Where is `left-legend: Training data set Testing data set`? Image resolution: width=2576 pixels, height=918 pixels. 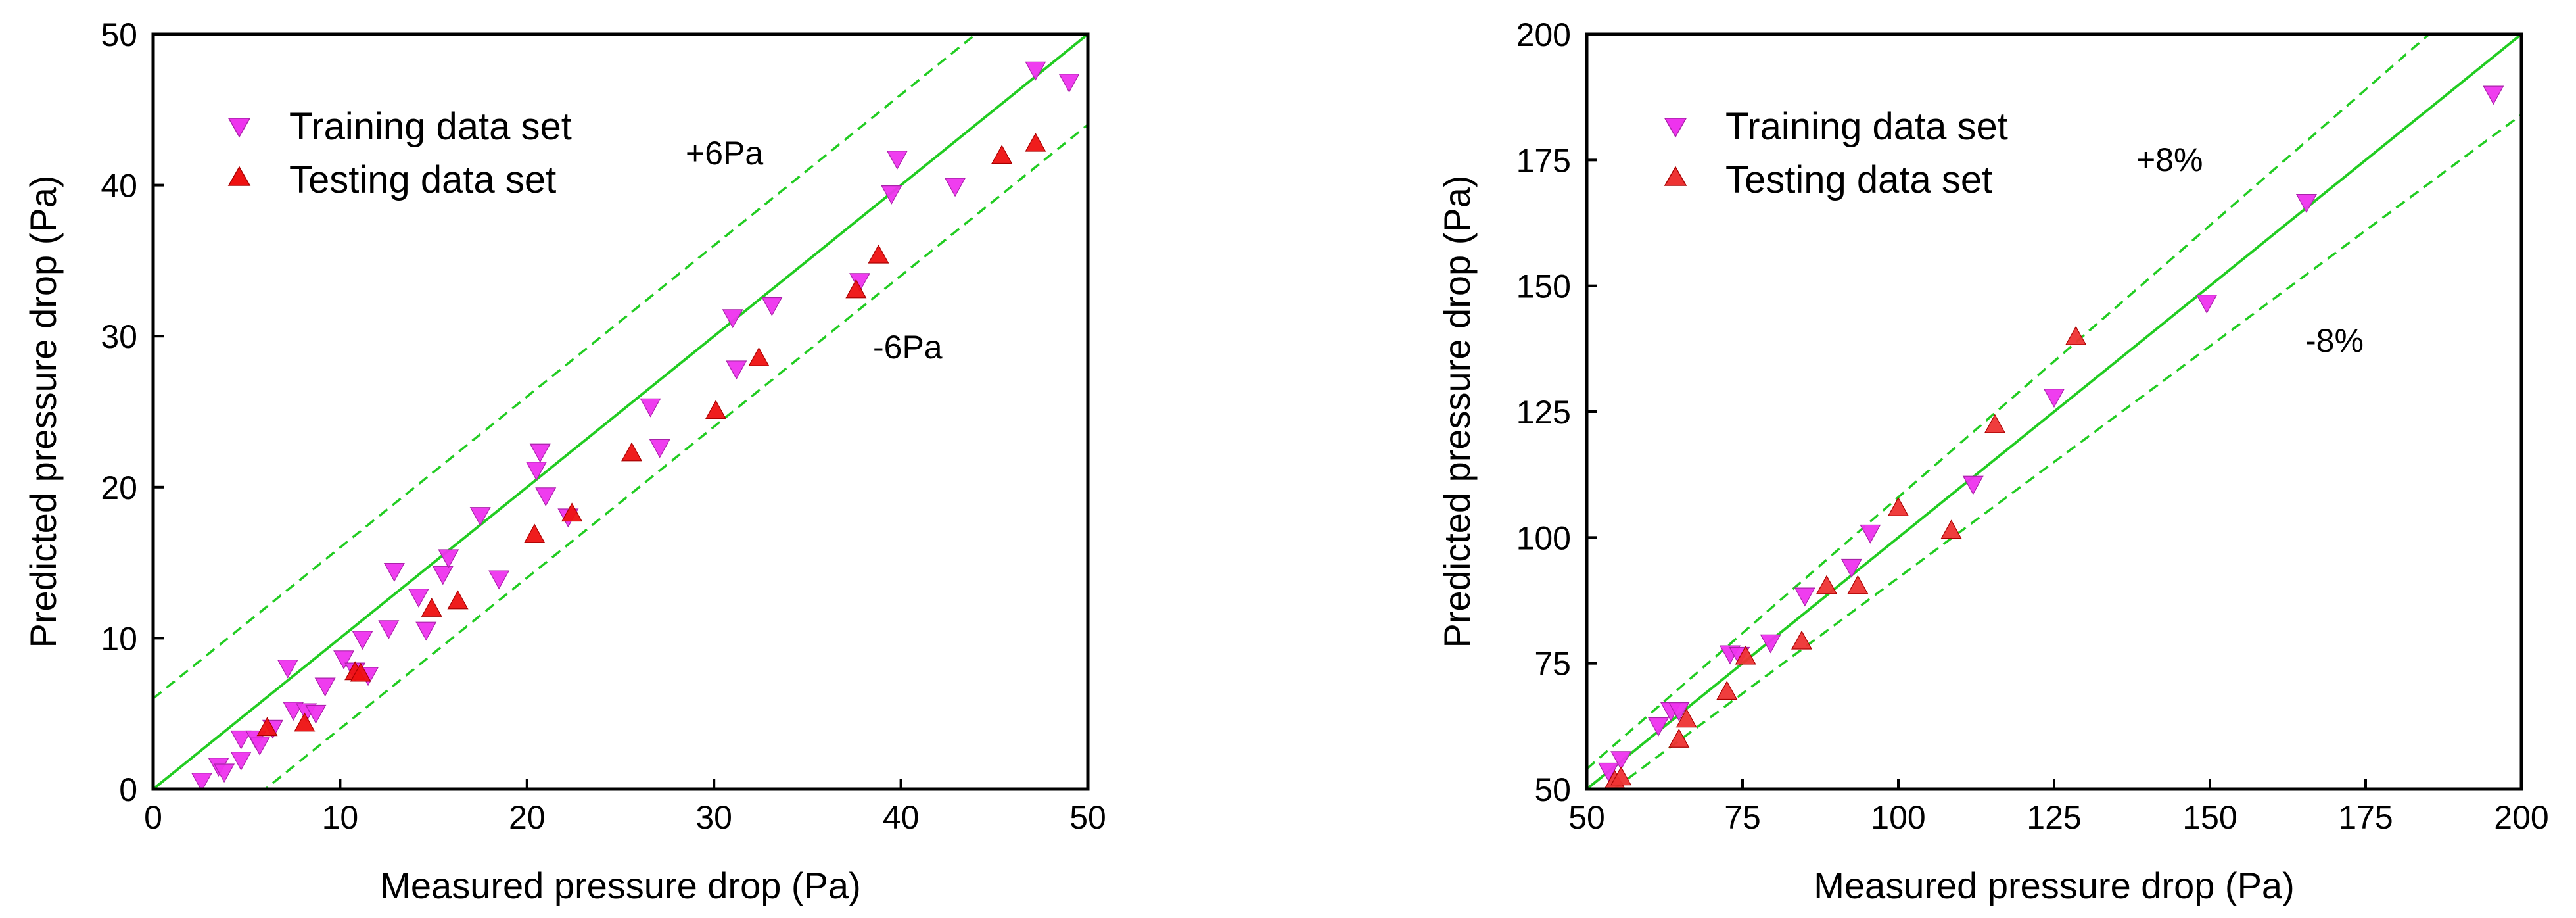 left-legend: Training data set Testing data set is located at coordinates (399, 153).